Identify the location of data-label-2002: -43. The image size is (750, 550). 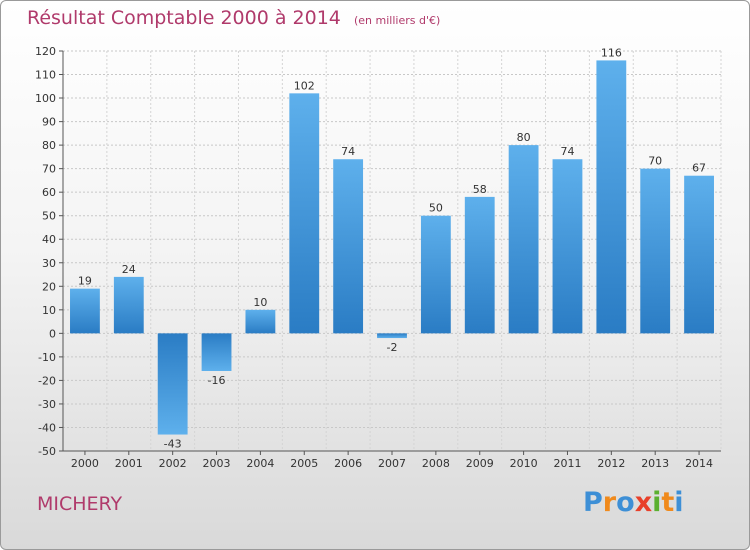
(173, 444).